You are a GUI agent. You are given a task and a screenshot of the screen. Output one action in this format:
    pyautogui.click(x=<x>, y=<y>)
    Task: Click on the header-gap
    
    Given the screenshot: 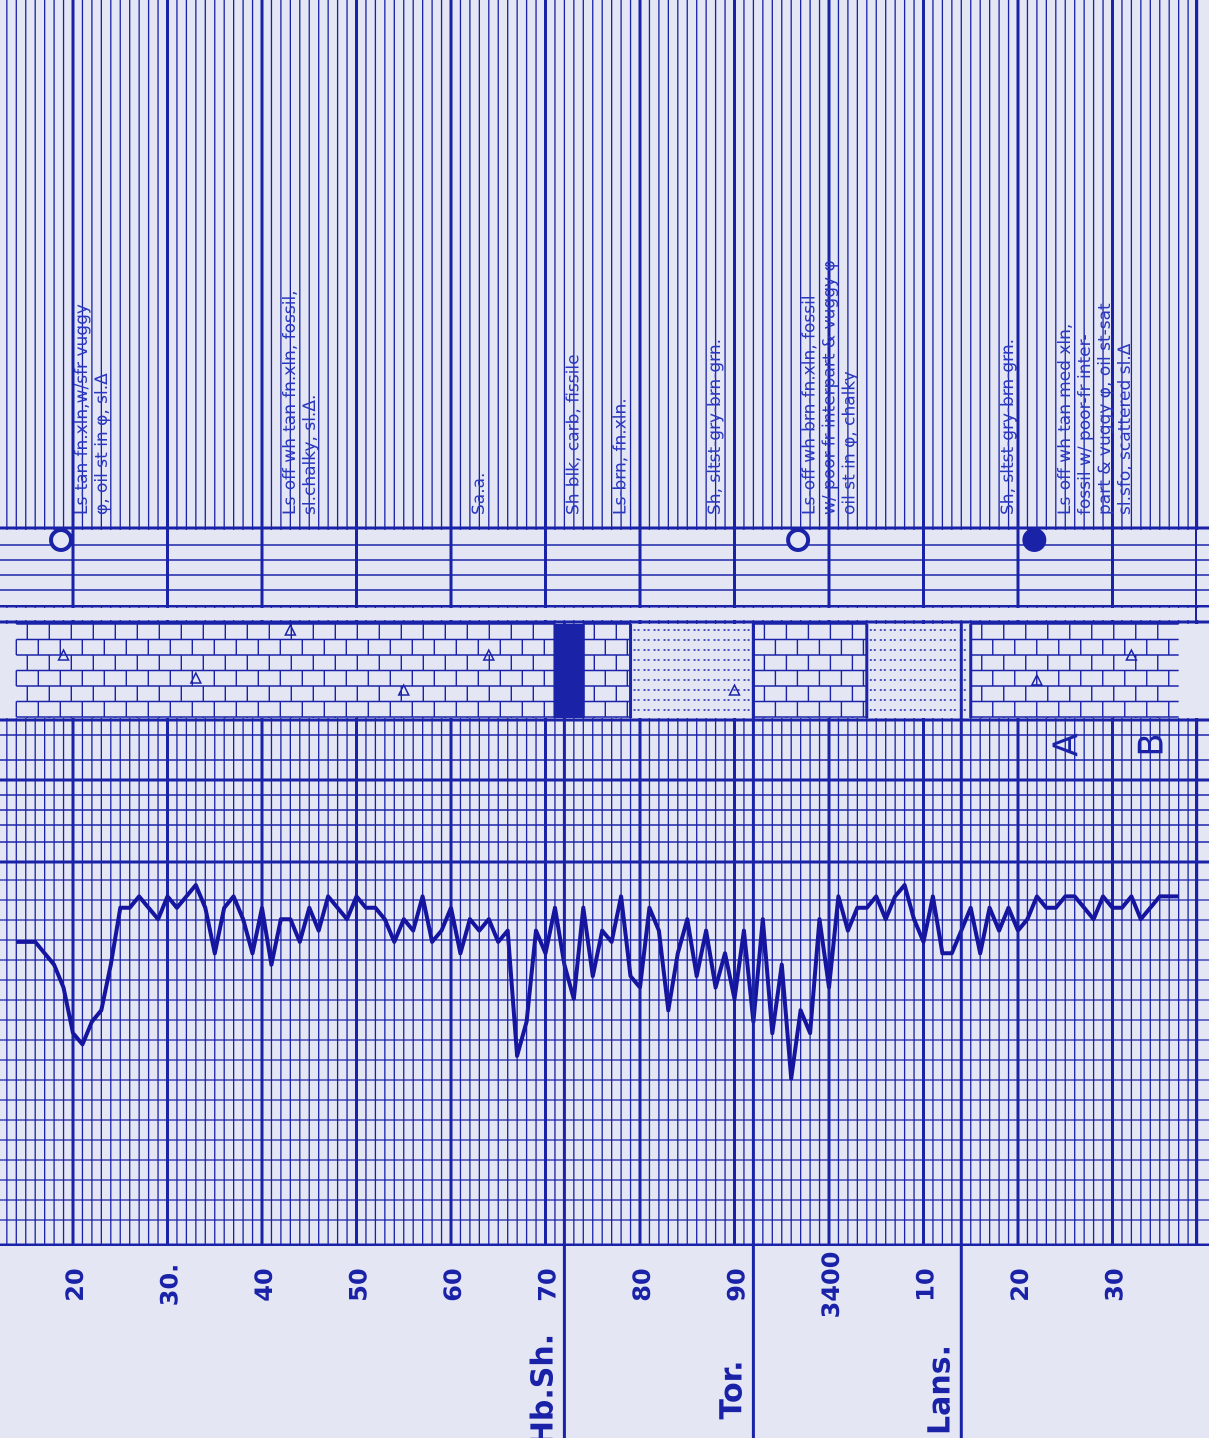 What is the action you would take?
    pyautogui.click(x=604, y=614)
    